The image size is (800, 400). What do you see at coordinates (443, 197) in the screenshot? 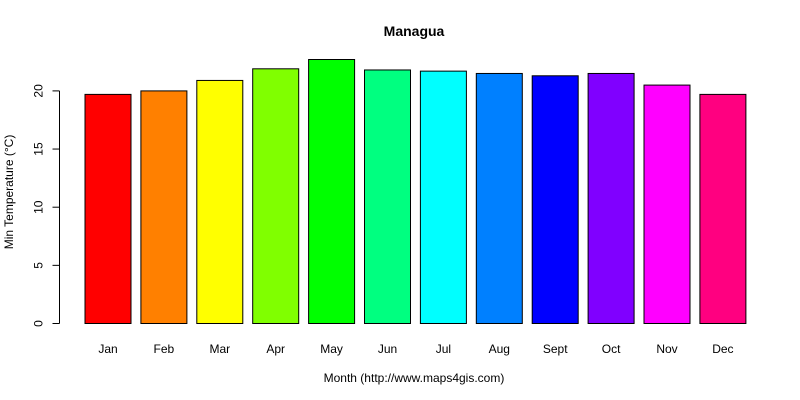
I see `bar-jul` at bounding box center [443, 197].